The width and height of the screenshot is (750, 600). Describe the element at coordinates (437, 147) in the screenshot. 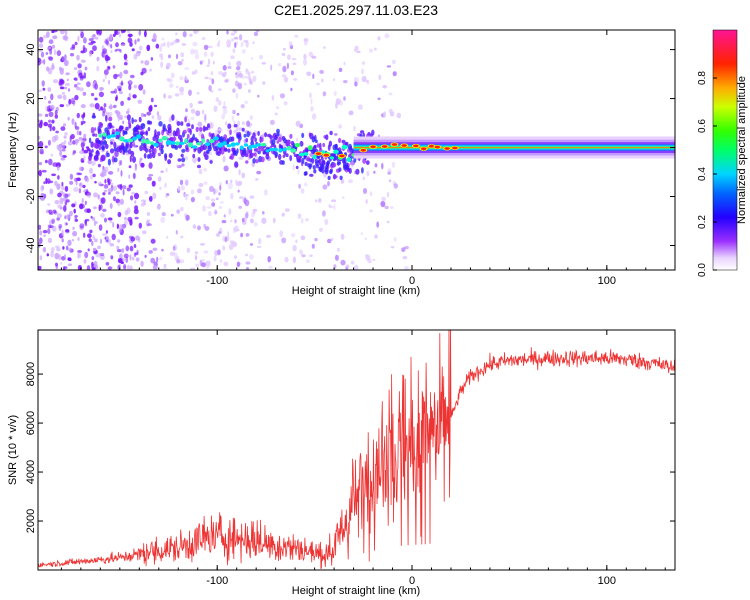

I see `peak-blob` at that location.